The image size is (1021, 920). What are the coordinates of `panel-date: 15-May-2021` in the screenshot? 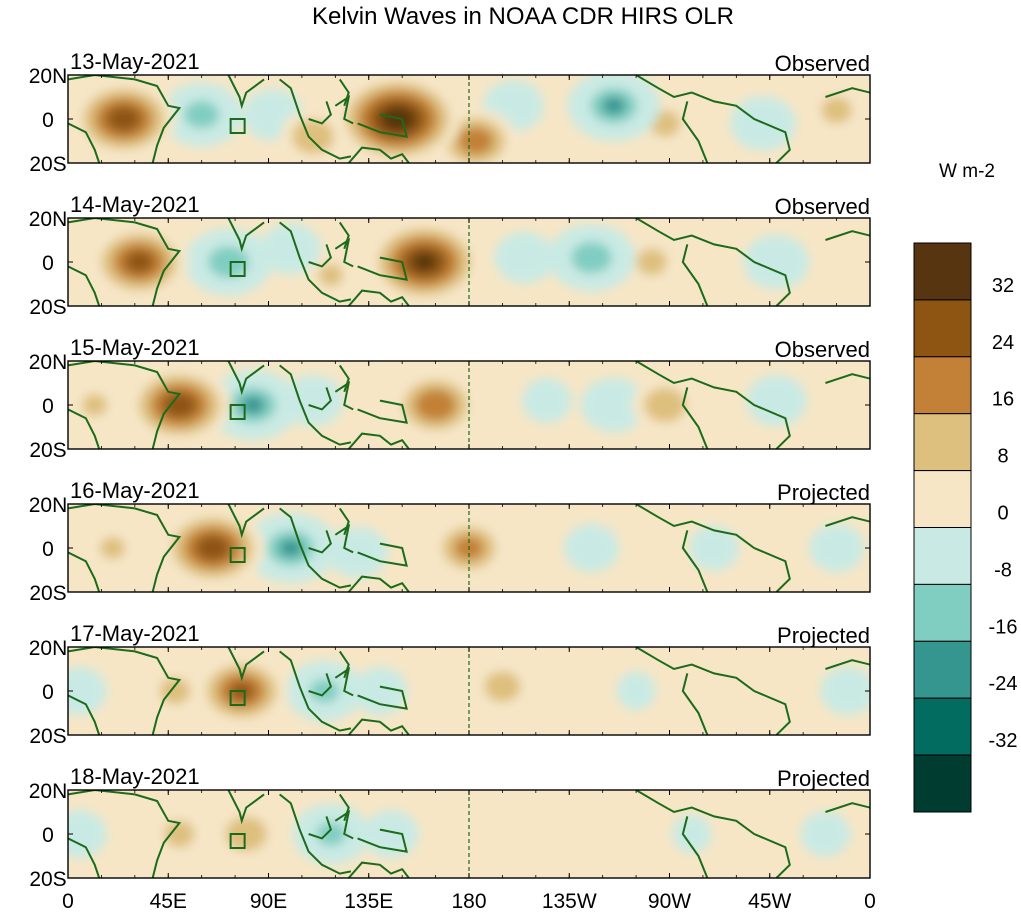 It's located at (135, 347).